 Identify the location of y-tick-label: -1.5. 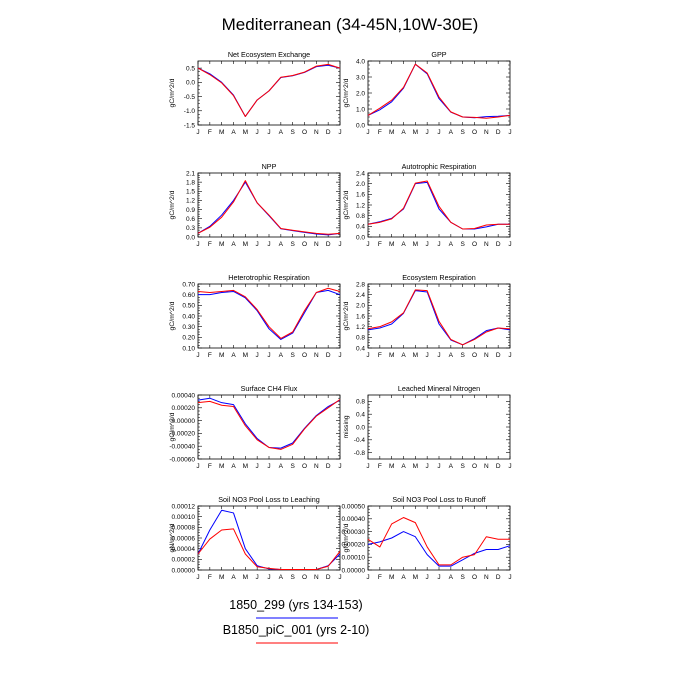
(190, 125).